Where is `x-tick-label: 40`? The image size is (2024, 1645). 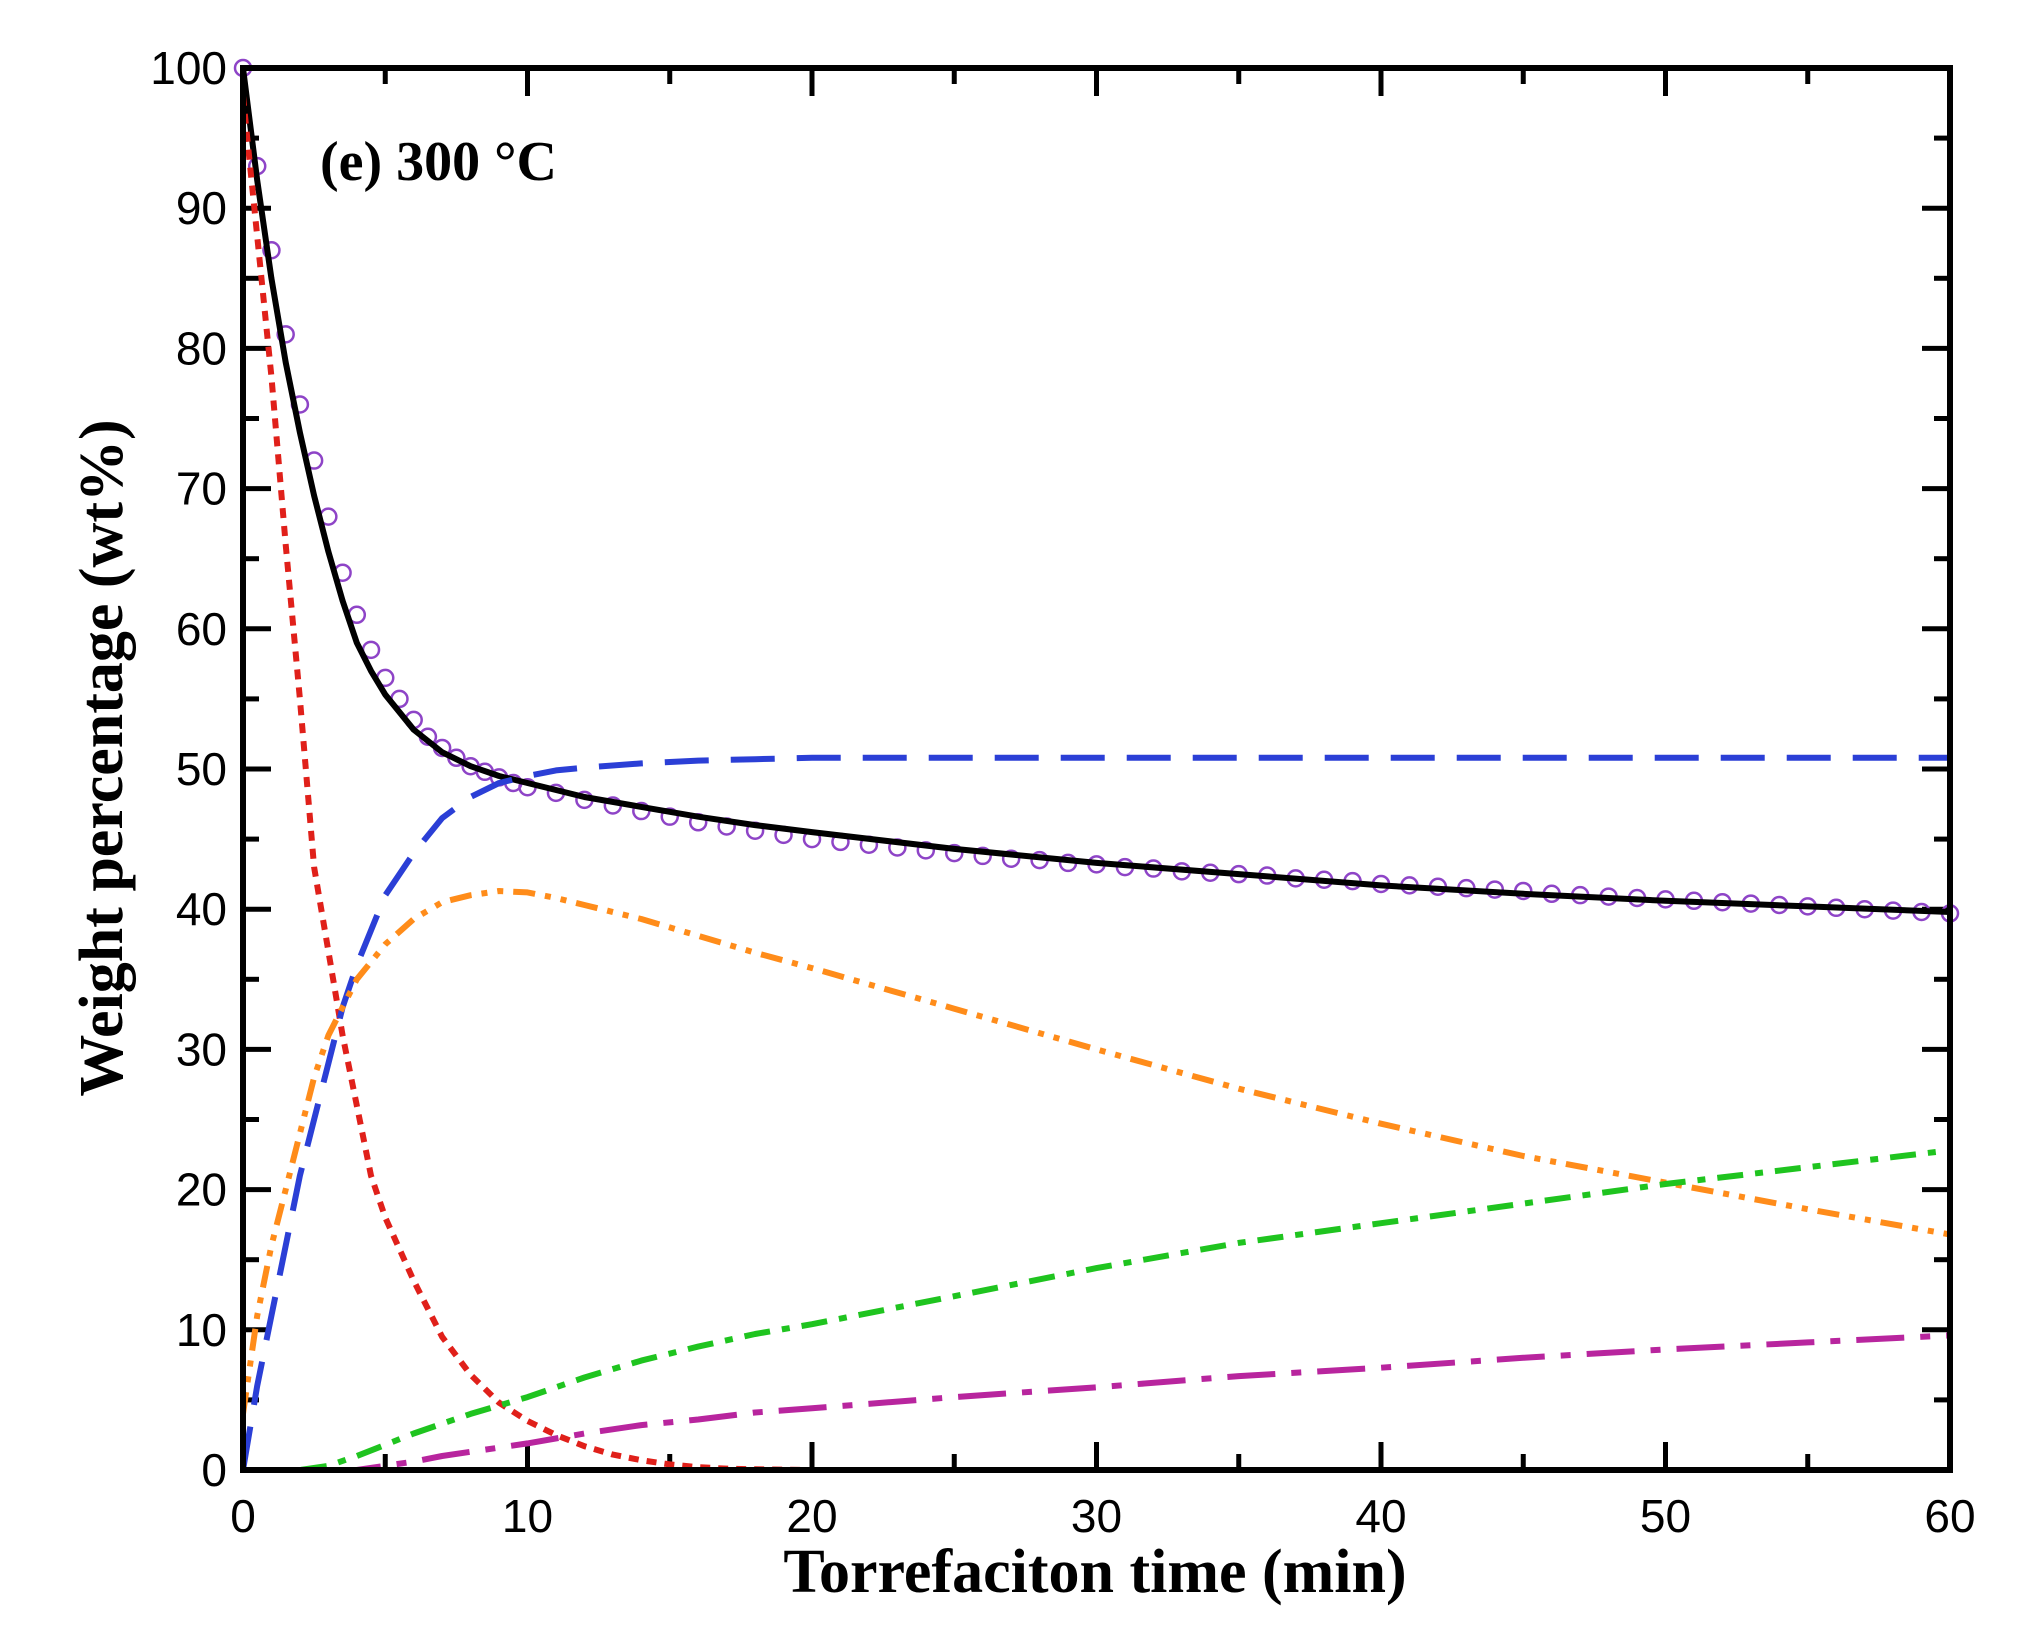 x-tick-label: 40 is located at coordinates (1380, 1516).